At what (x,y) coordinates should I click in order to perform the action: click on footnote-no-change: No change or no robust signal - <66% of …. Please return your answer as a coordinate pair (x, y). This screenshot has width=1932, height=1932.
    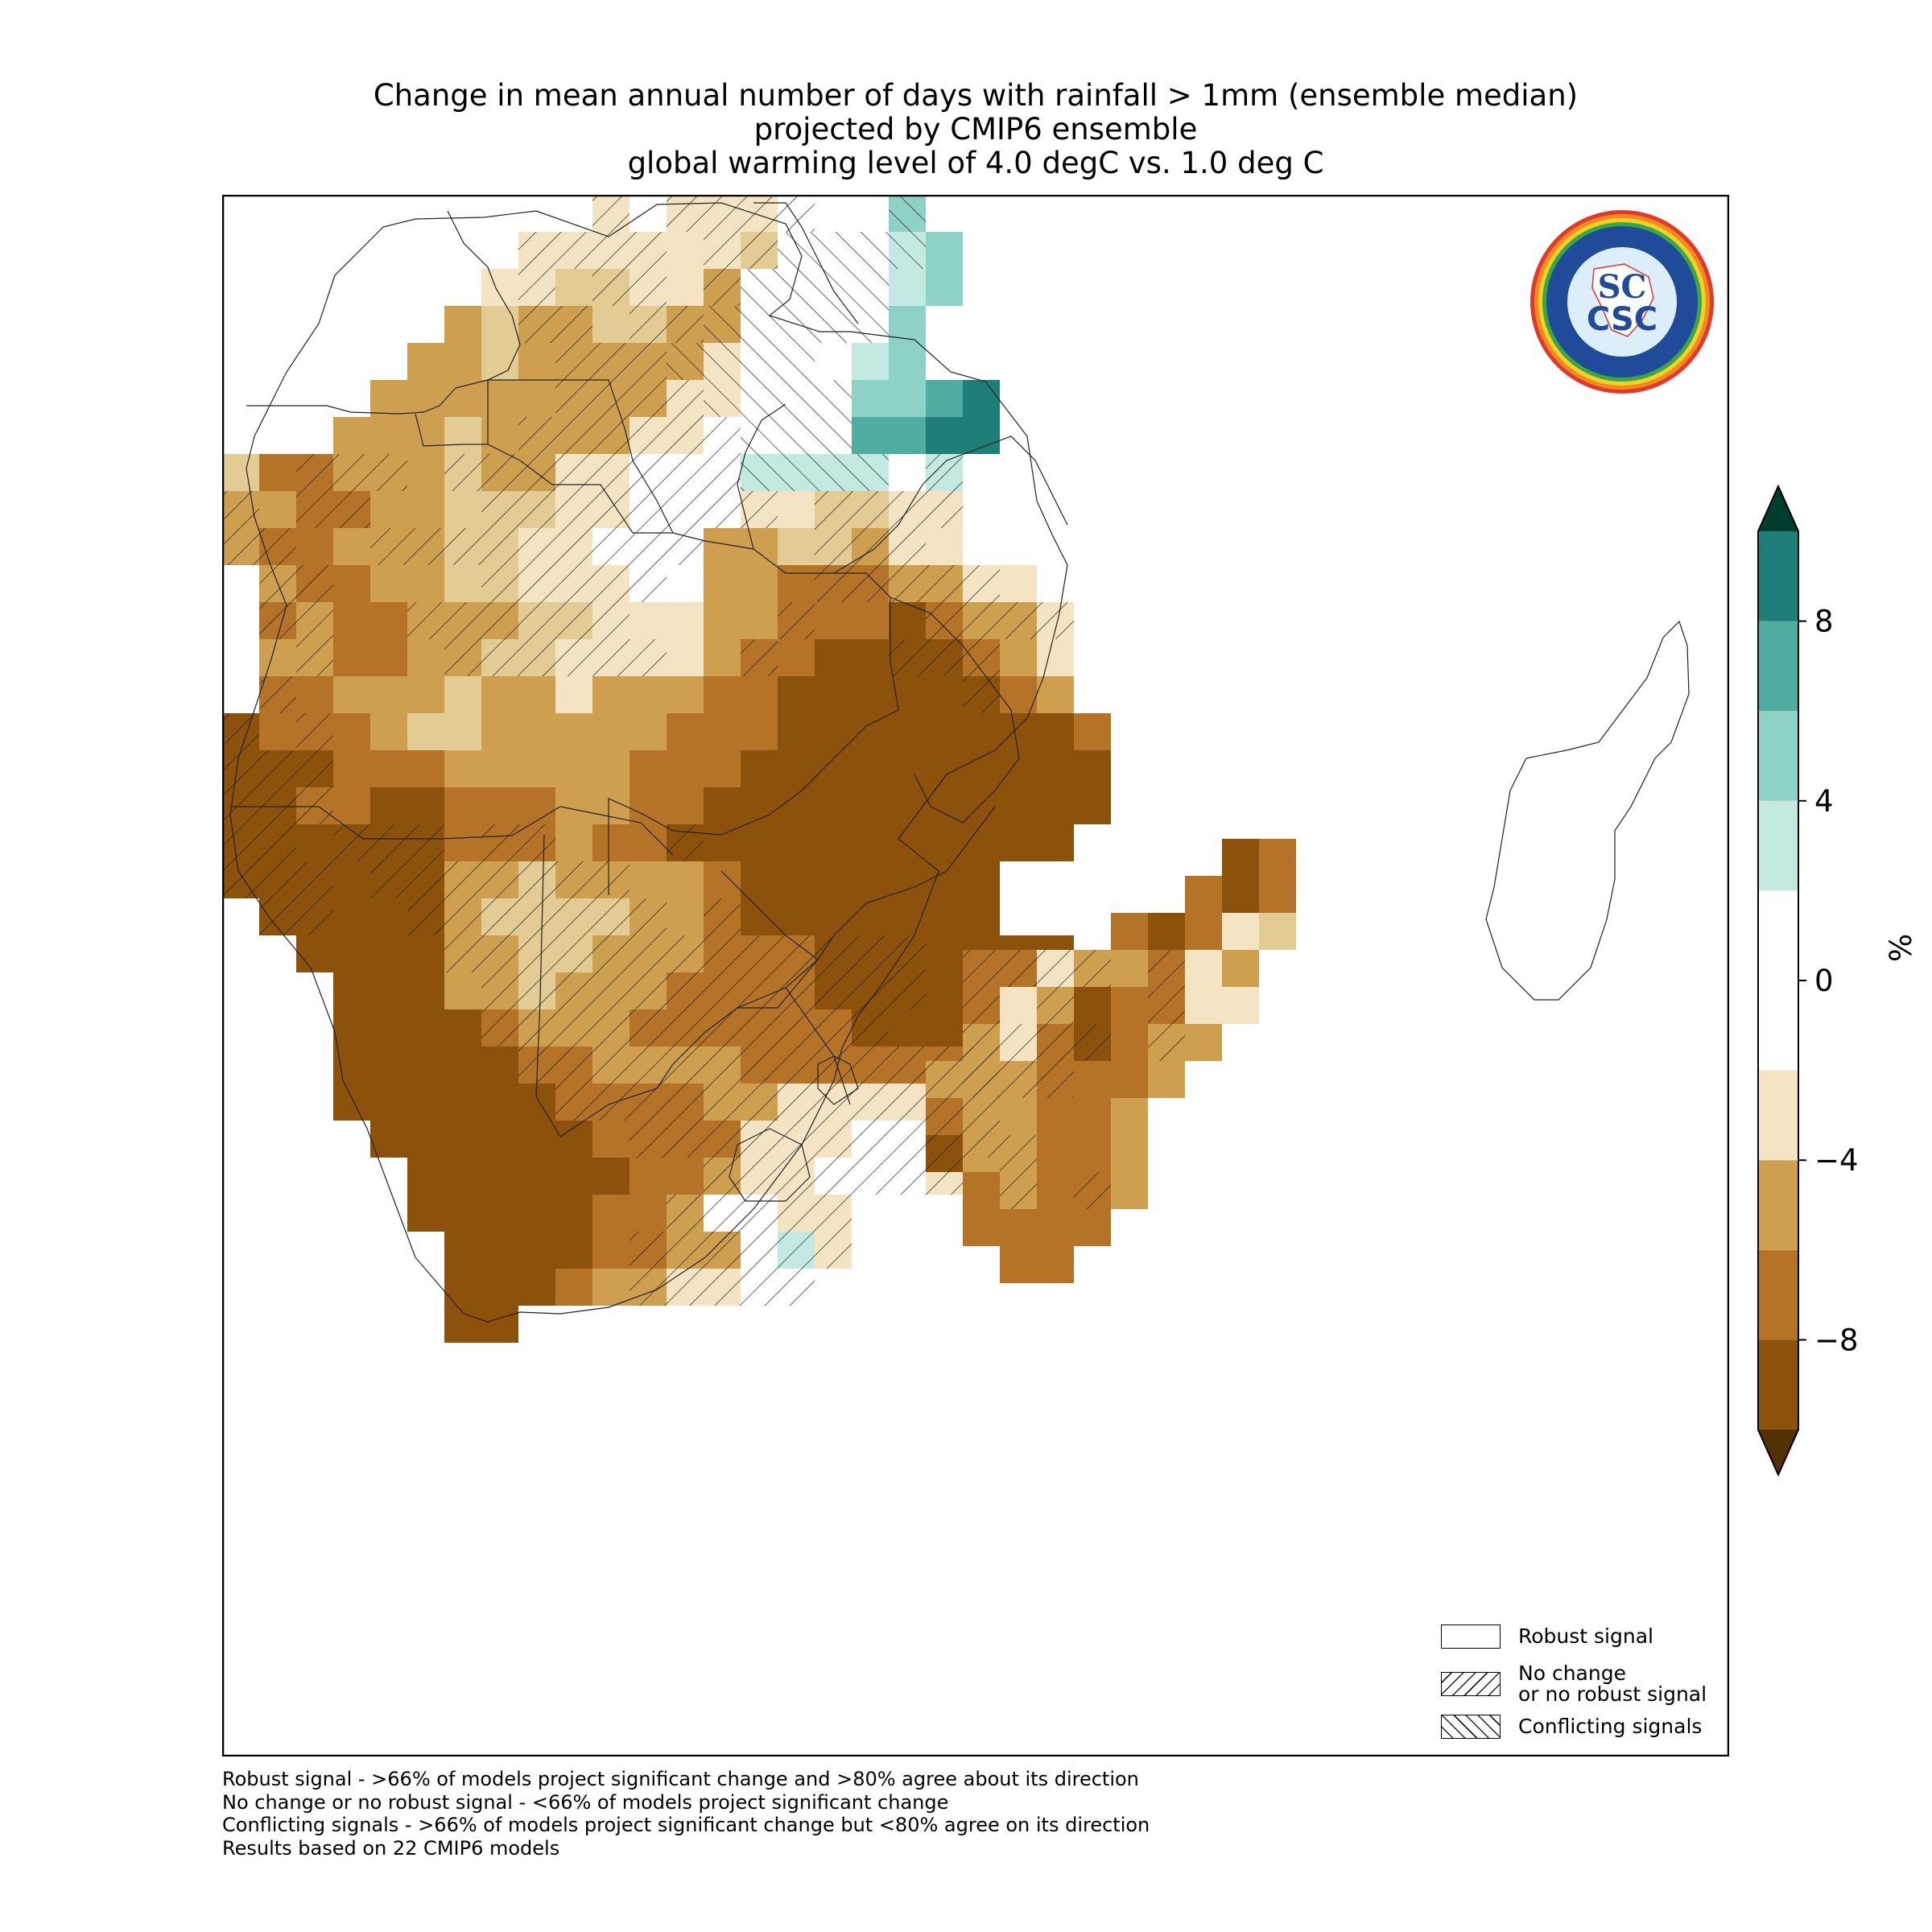
    Looking at the image, I should click on (585, 1802).